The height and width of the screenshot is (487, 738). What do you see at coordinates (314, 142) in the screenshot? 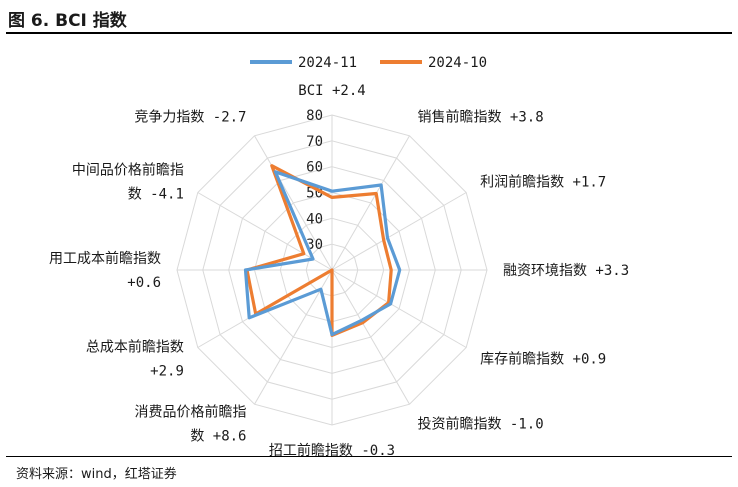
I see `tick-label: 70` at bounding box center [314, 142].